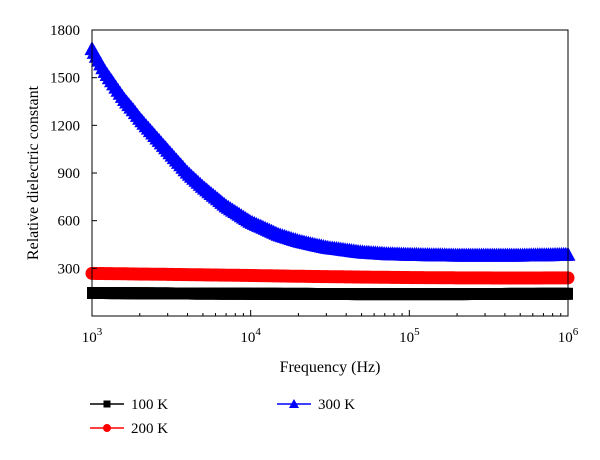 This screenshot has height=460, width=600. I want to click on legend-marker-200k, so click(107, 428).